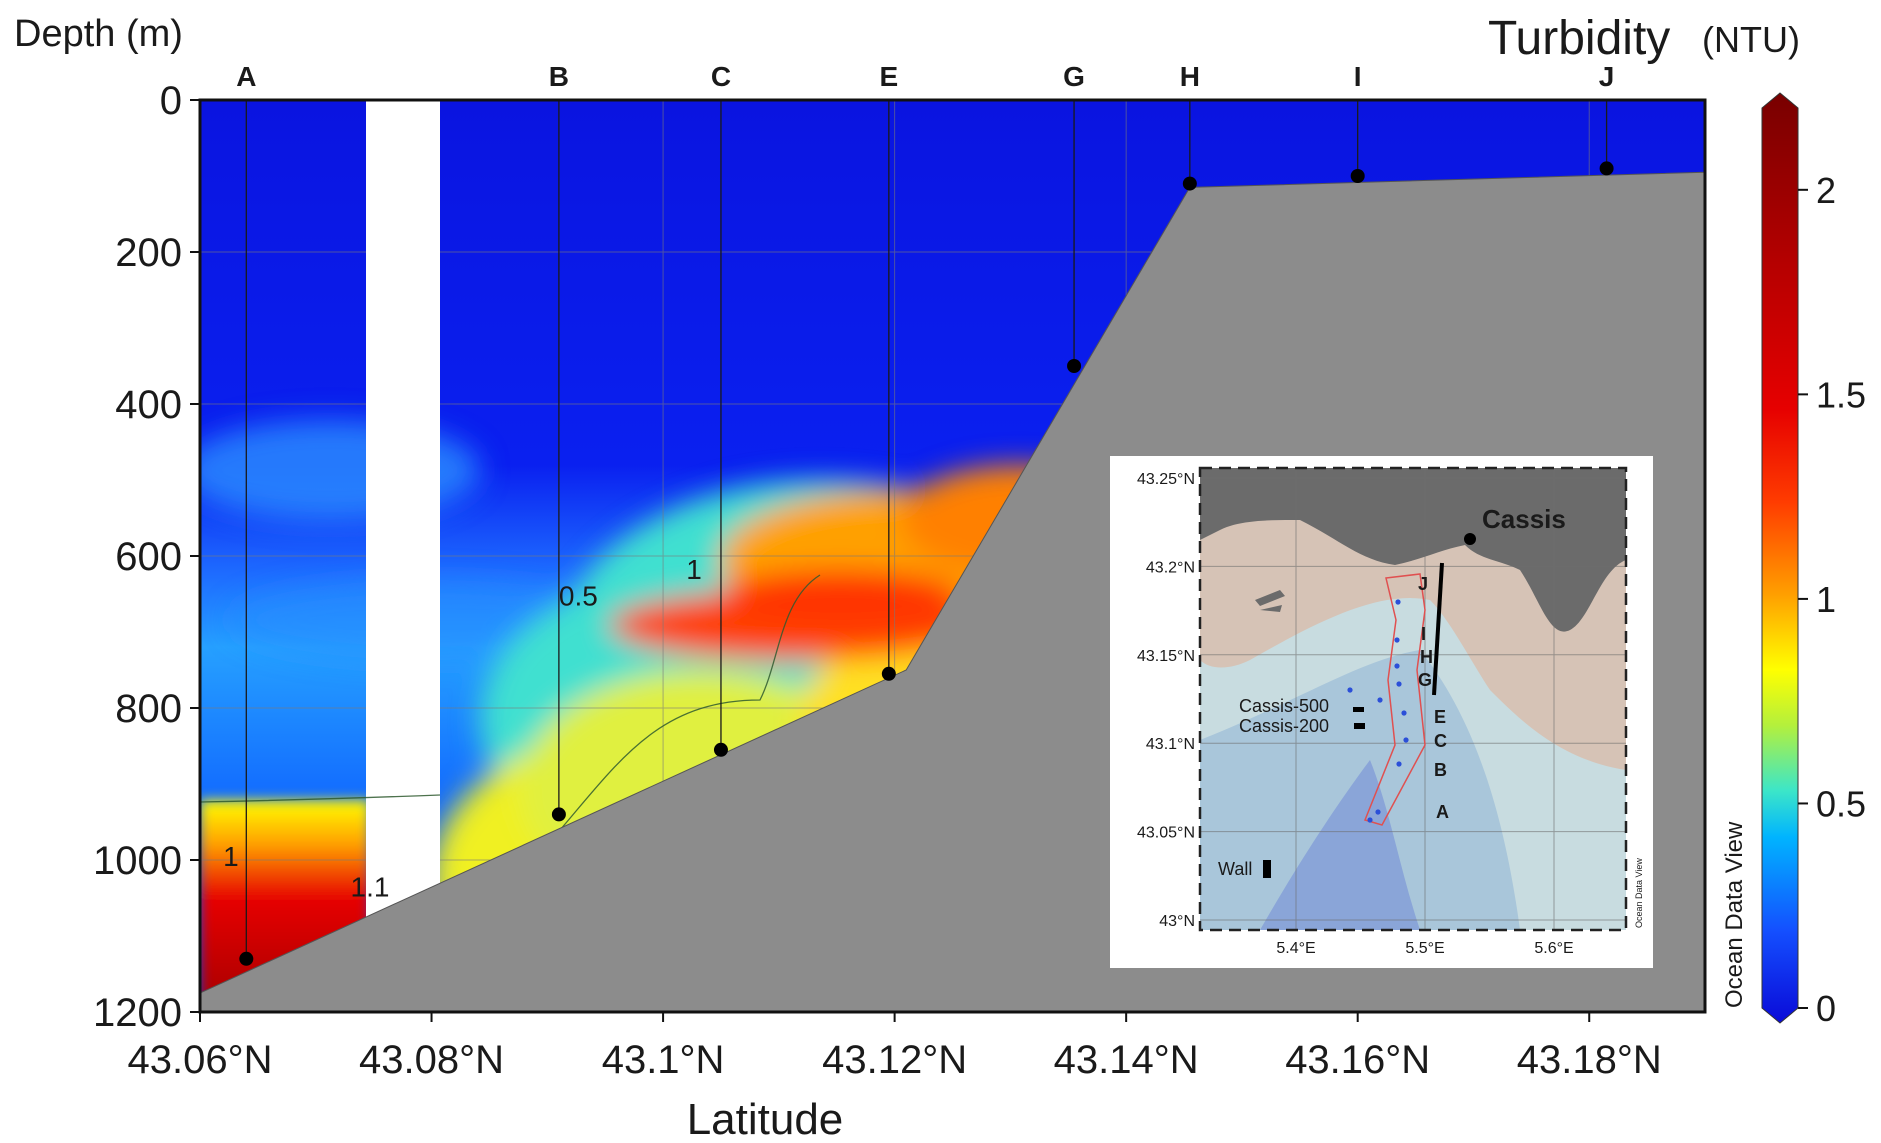  Describe the element at coordinates (1423, 634) in the screenshot. I see `inset-station-label-I: I` at that location.